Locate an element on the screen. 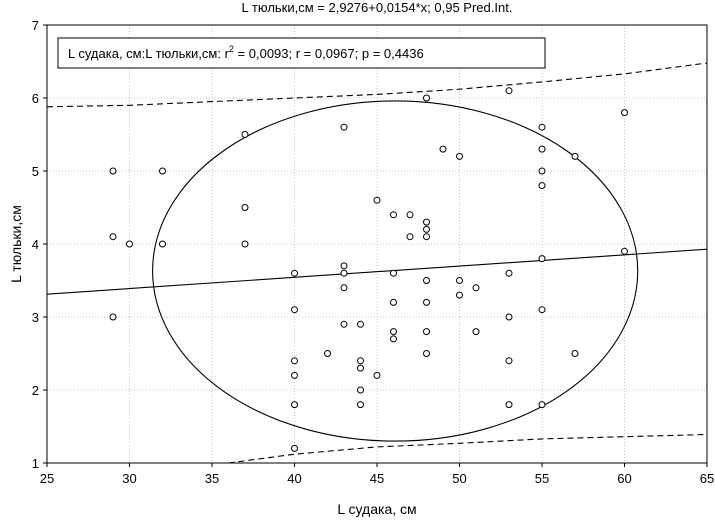  prediction-interval-lower is located at coordinates (467, 448).